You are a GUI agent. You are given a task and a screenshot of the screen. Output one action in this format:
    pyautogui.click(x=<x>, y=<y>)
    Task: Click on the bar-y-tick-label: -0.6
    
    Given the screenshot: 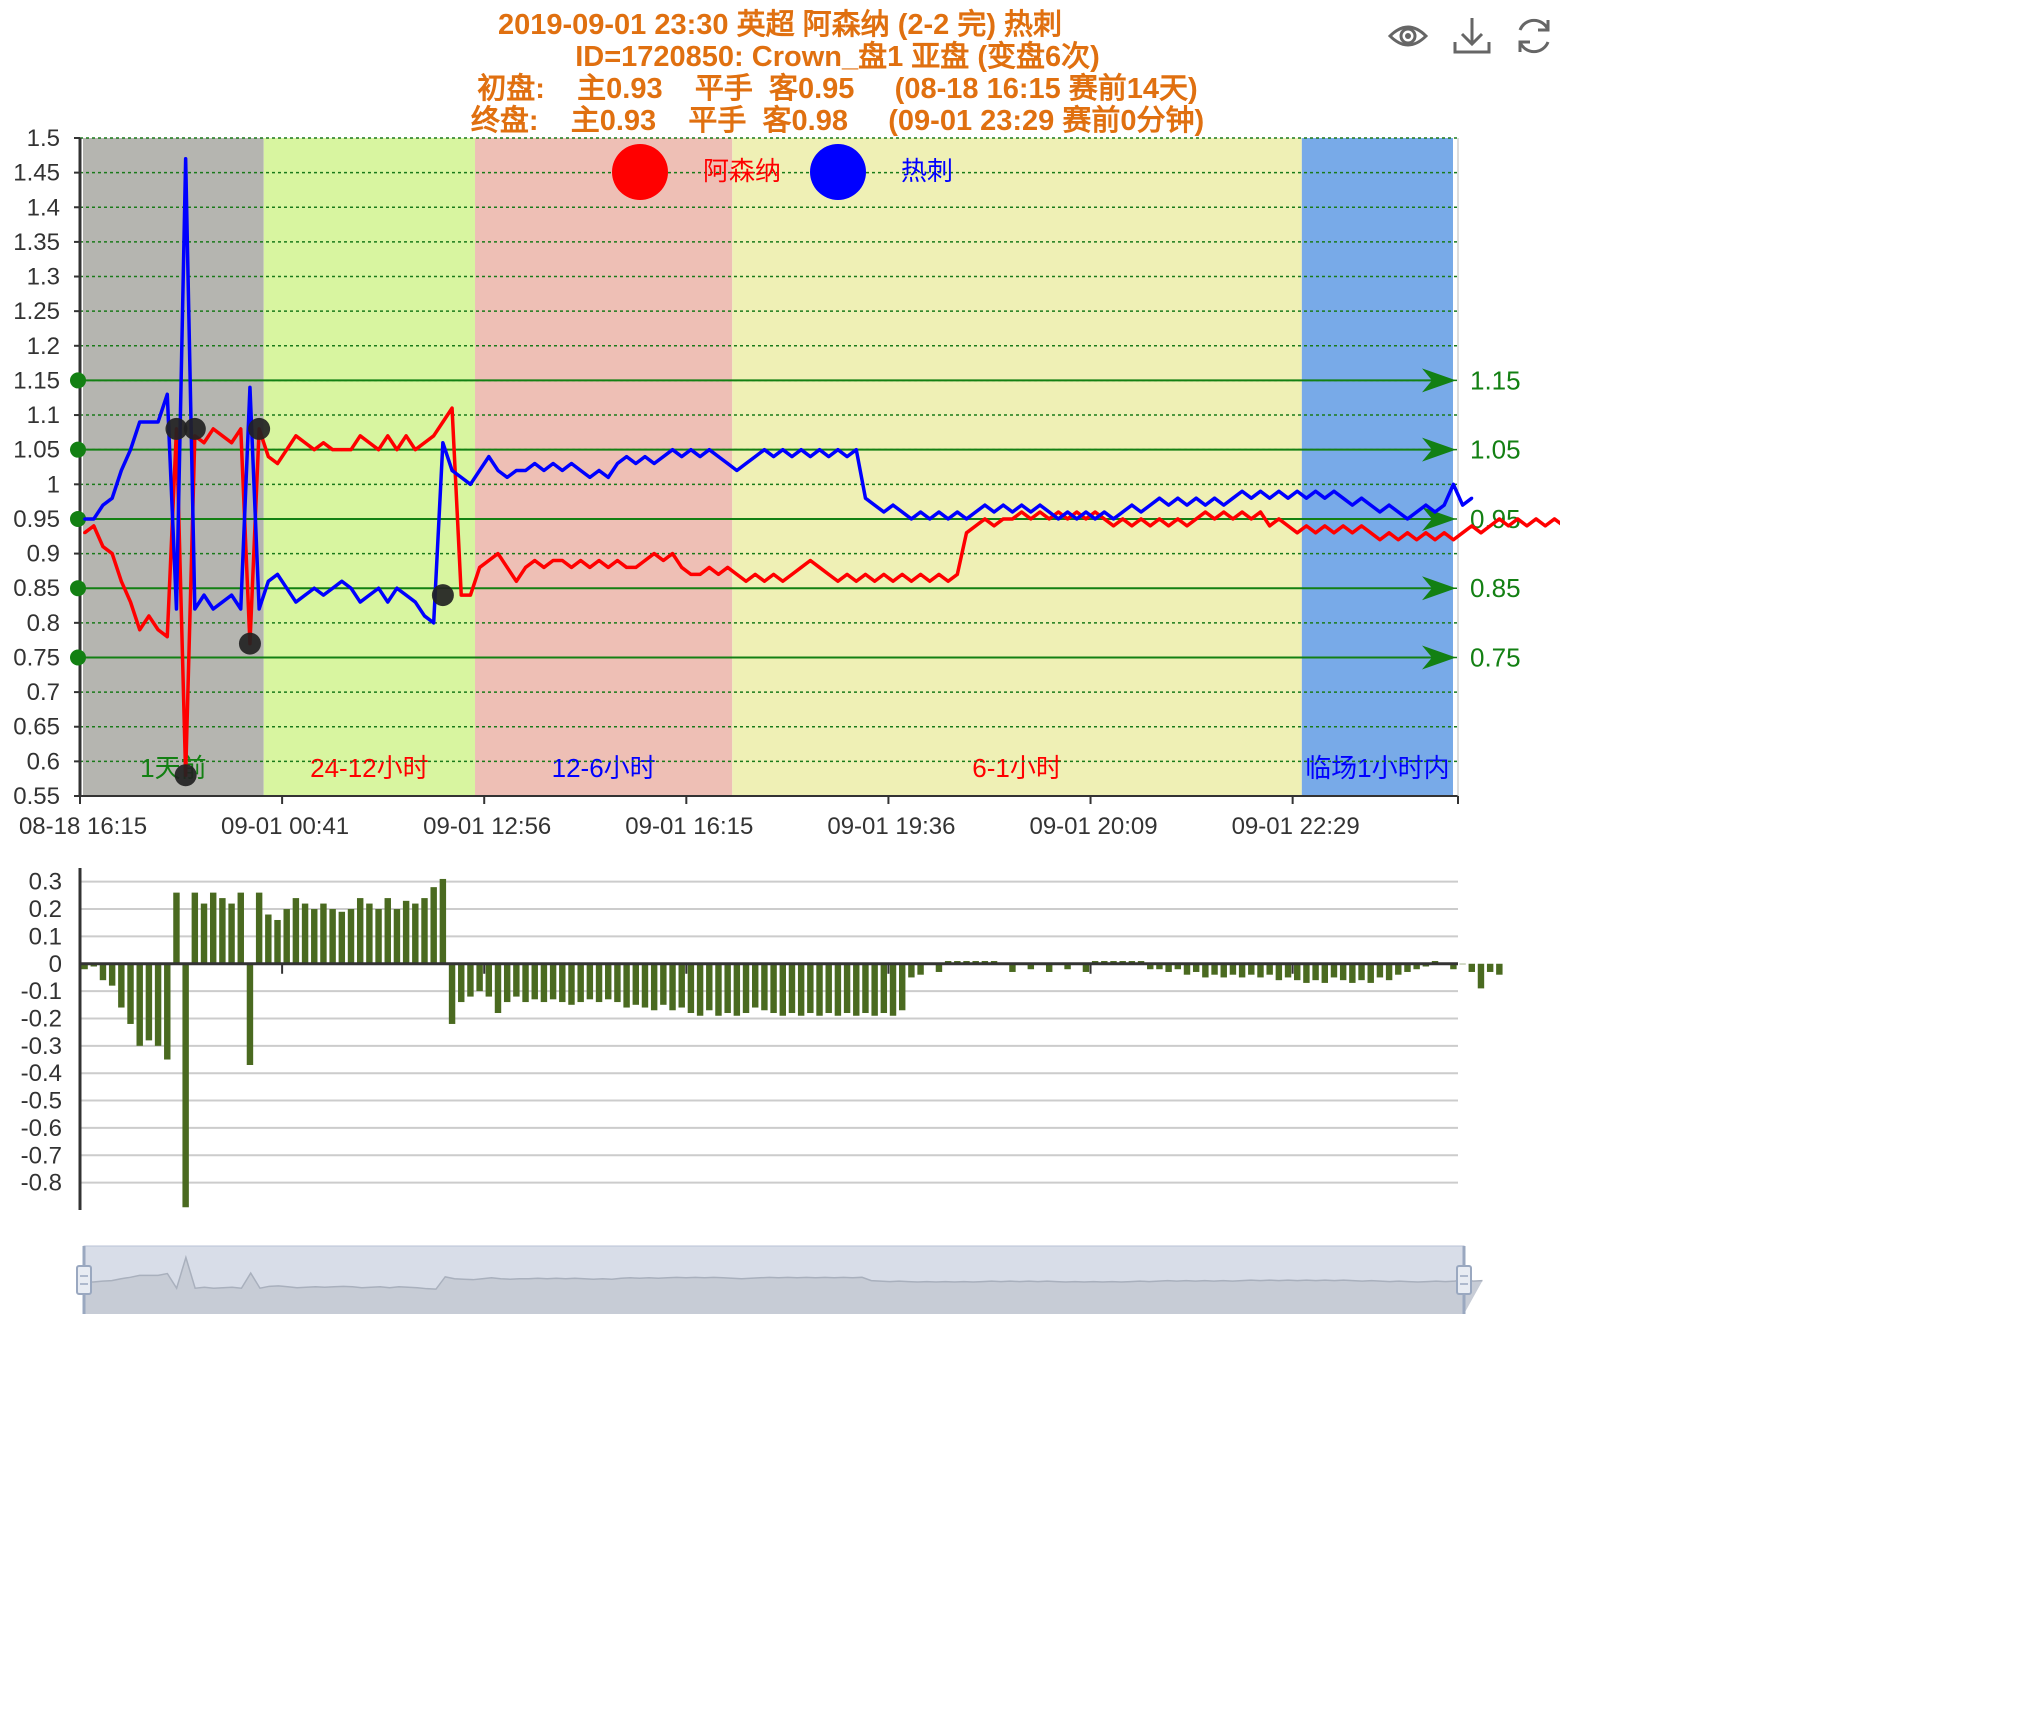 What is the action you would take?
    pyautogui.click(x=41, y=1128)
    